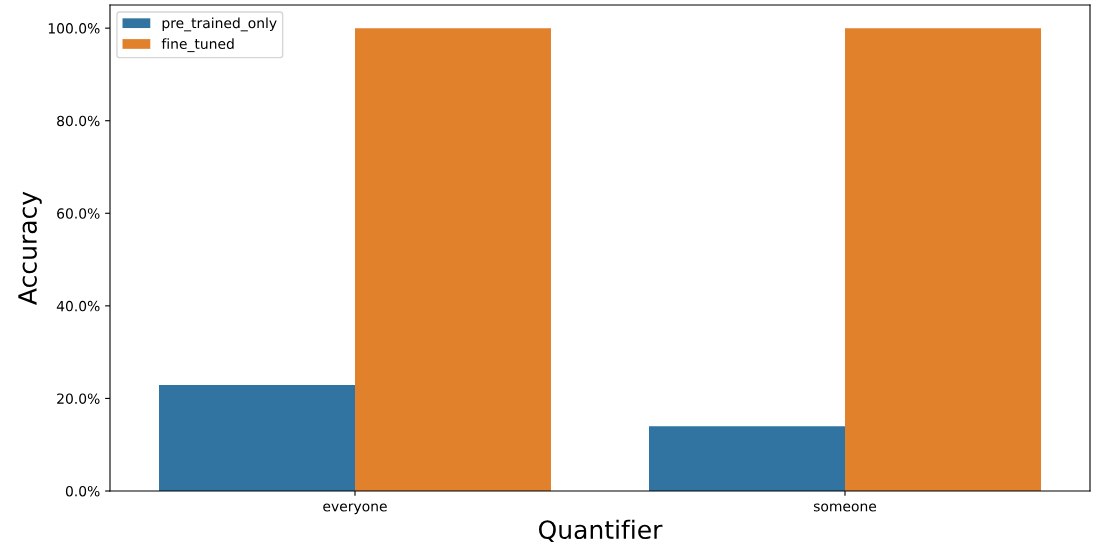 This screenshot has height=552, width=1105. Describe the element at coordinates (219, 24) in the screenshot. I see `legend-label: pre_trained_only` at that location.